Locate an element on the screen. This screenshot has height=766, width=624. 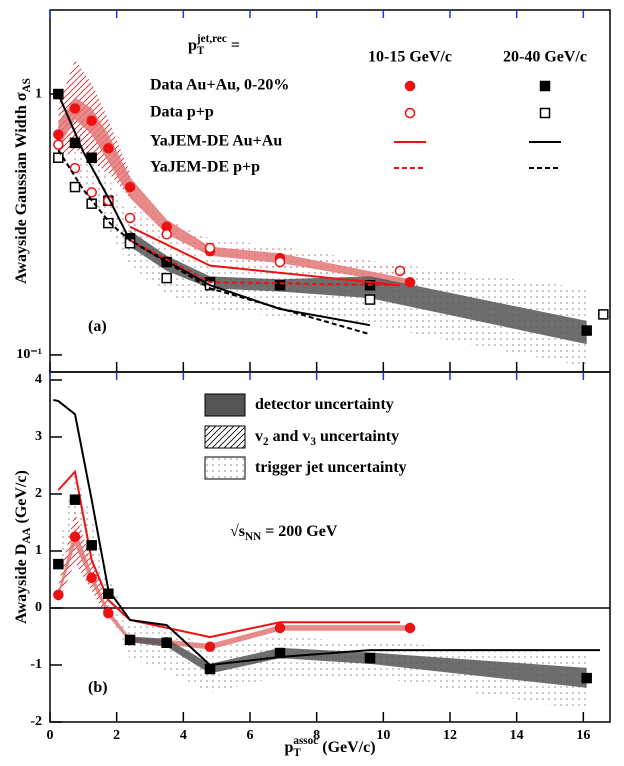
y-axis-title-part: AS is located at coordinates (27, 85).